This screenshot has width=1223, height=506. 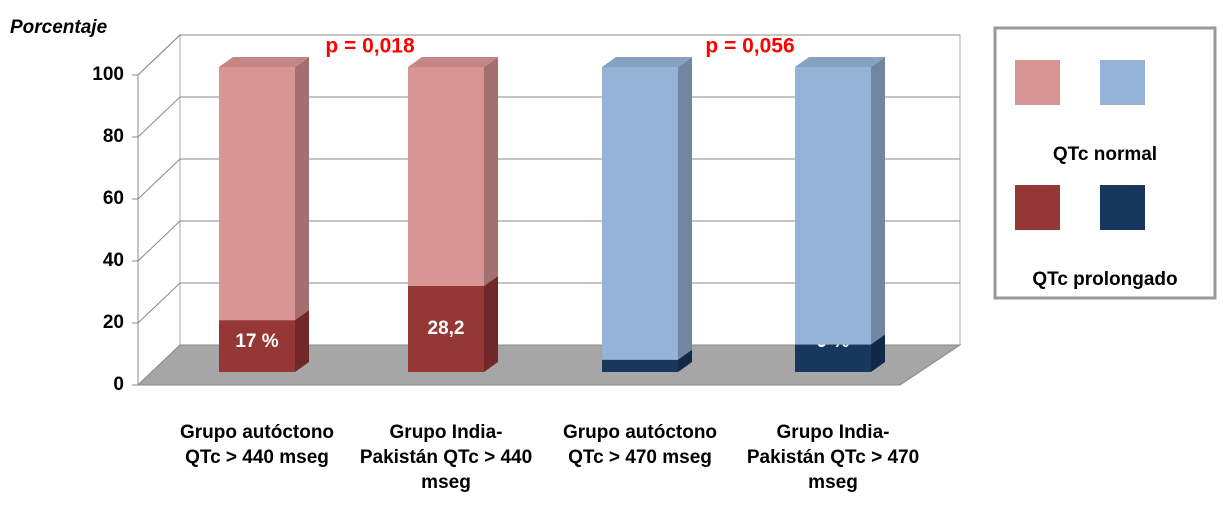 I want to click on y-tick-label: 80, so click(x=113, y=136).